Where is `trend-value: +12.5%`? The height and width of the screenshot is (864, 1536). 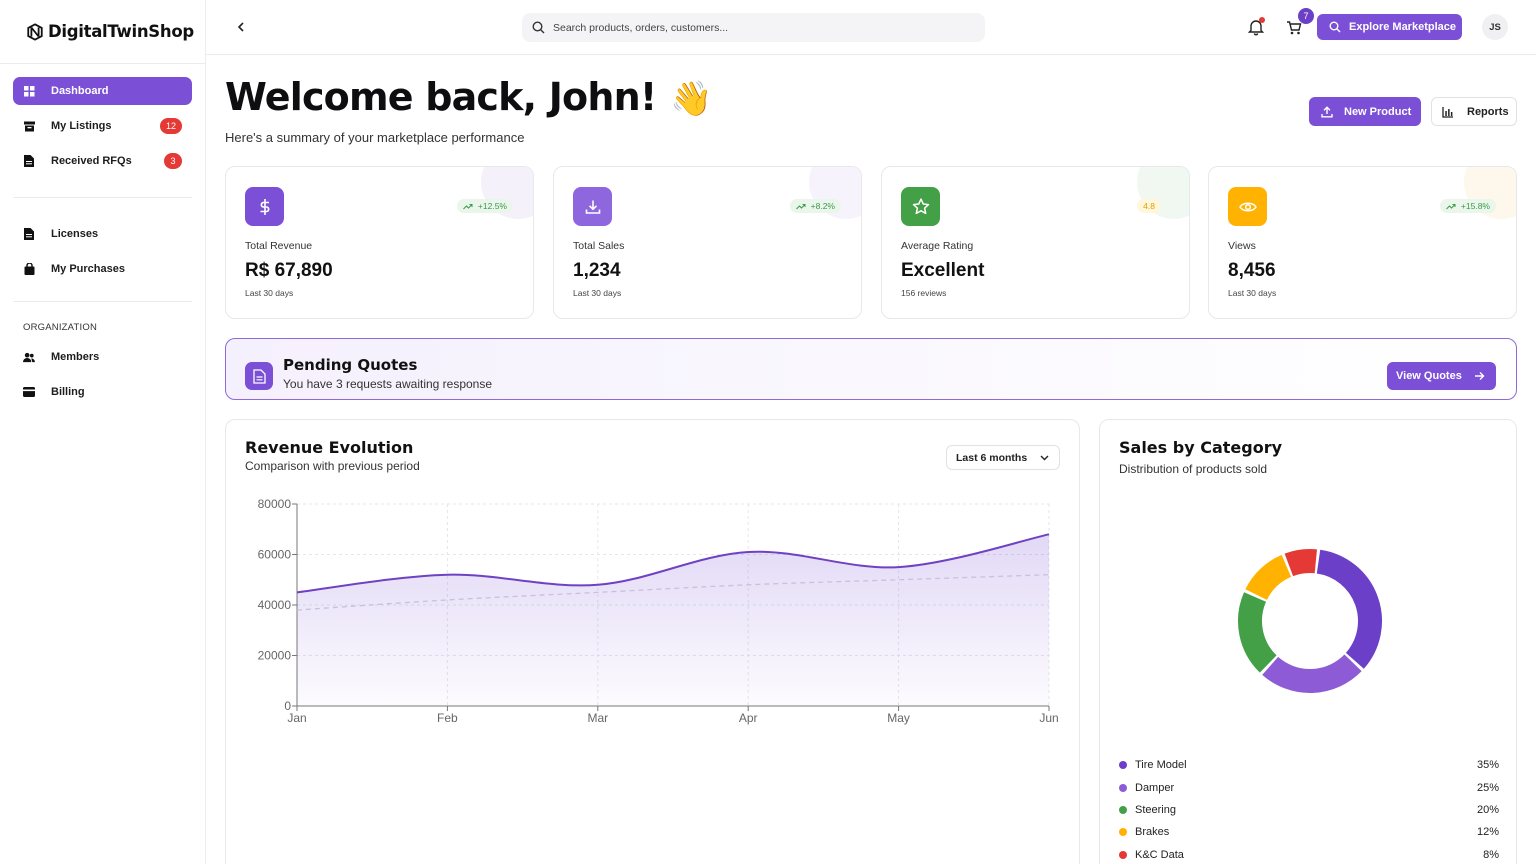 trend-value: +12.5% is located at coordinates (492, 206).